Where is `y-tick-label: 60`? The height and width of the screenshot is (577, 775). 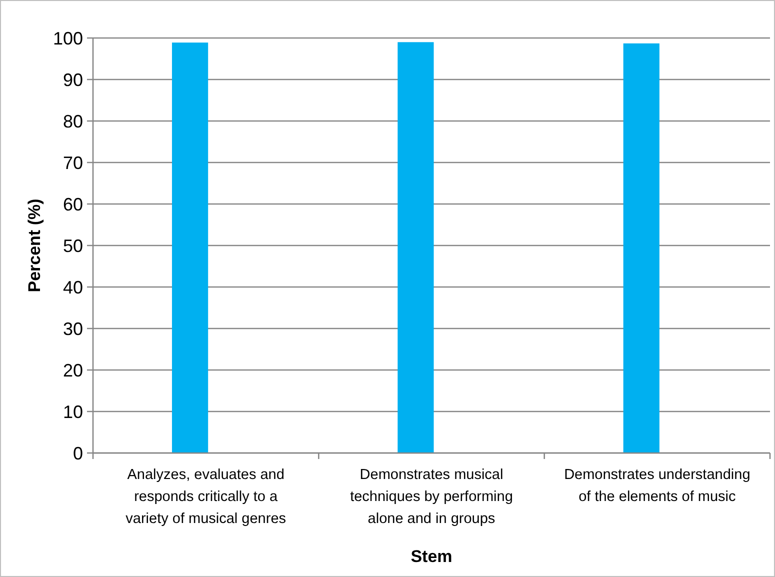 y-tick-label: 60 is located at coordinates (72, 204).